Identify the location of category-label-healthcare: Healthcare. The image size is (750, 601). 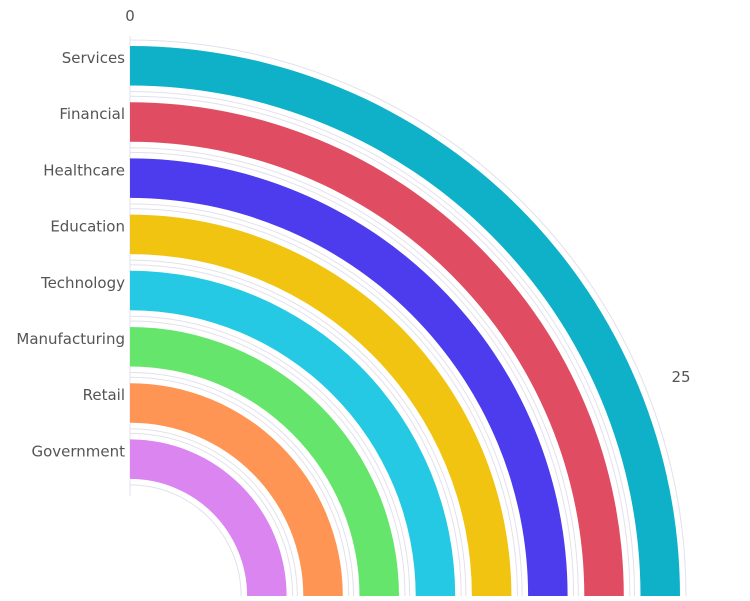
(84, 170).